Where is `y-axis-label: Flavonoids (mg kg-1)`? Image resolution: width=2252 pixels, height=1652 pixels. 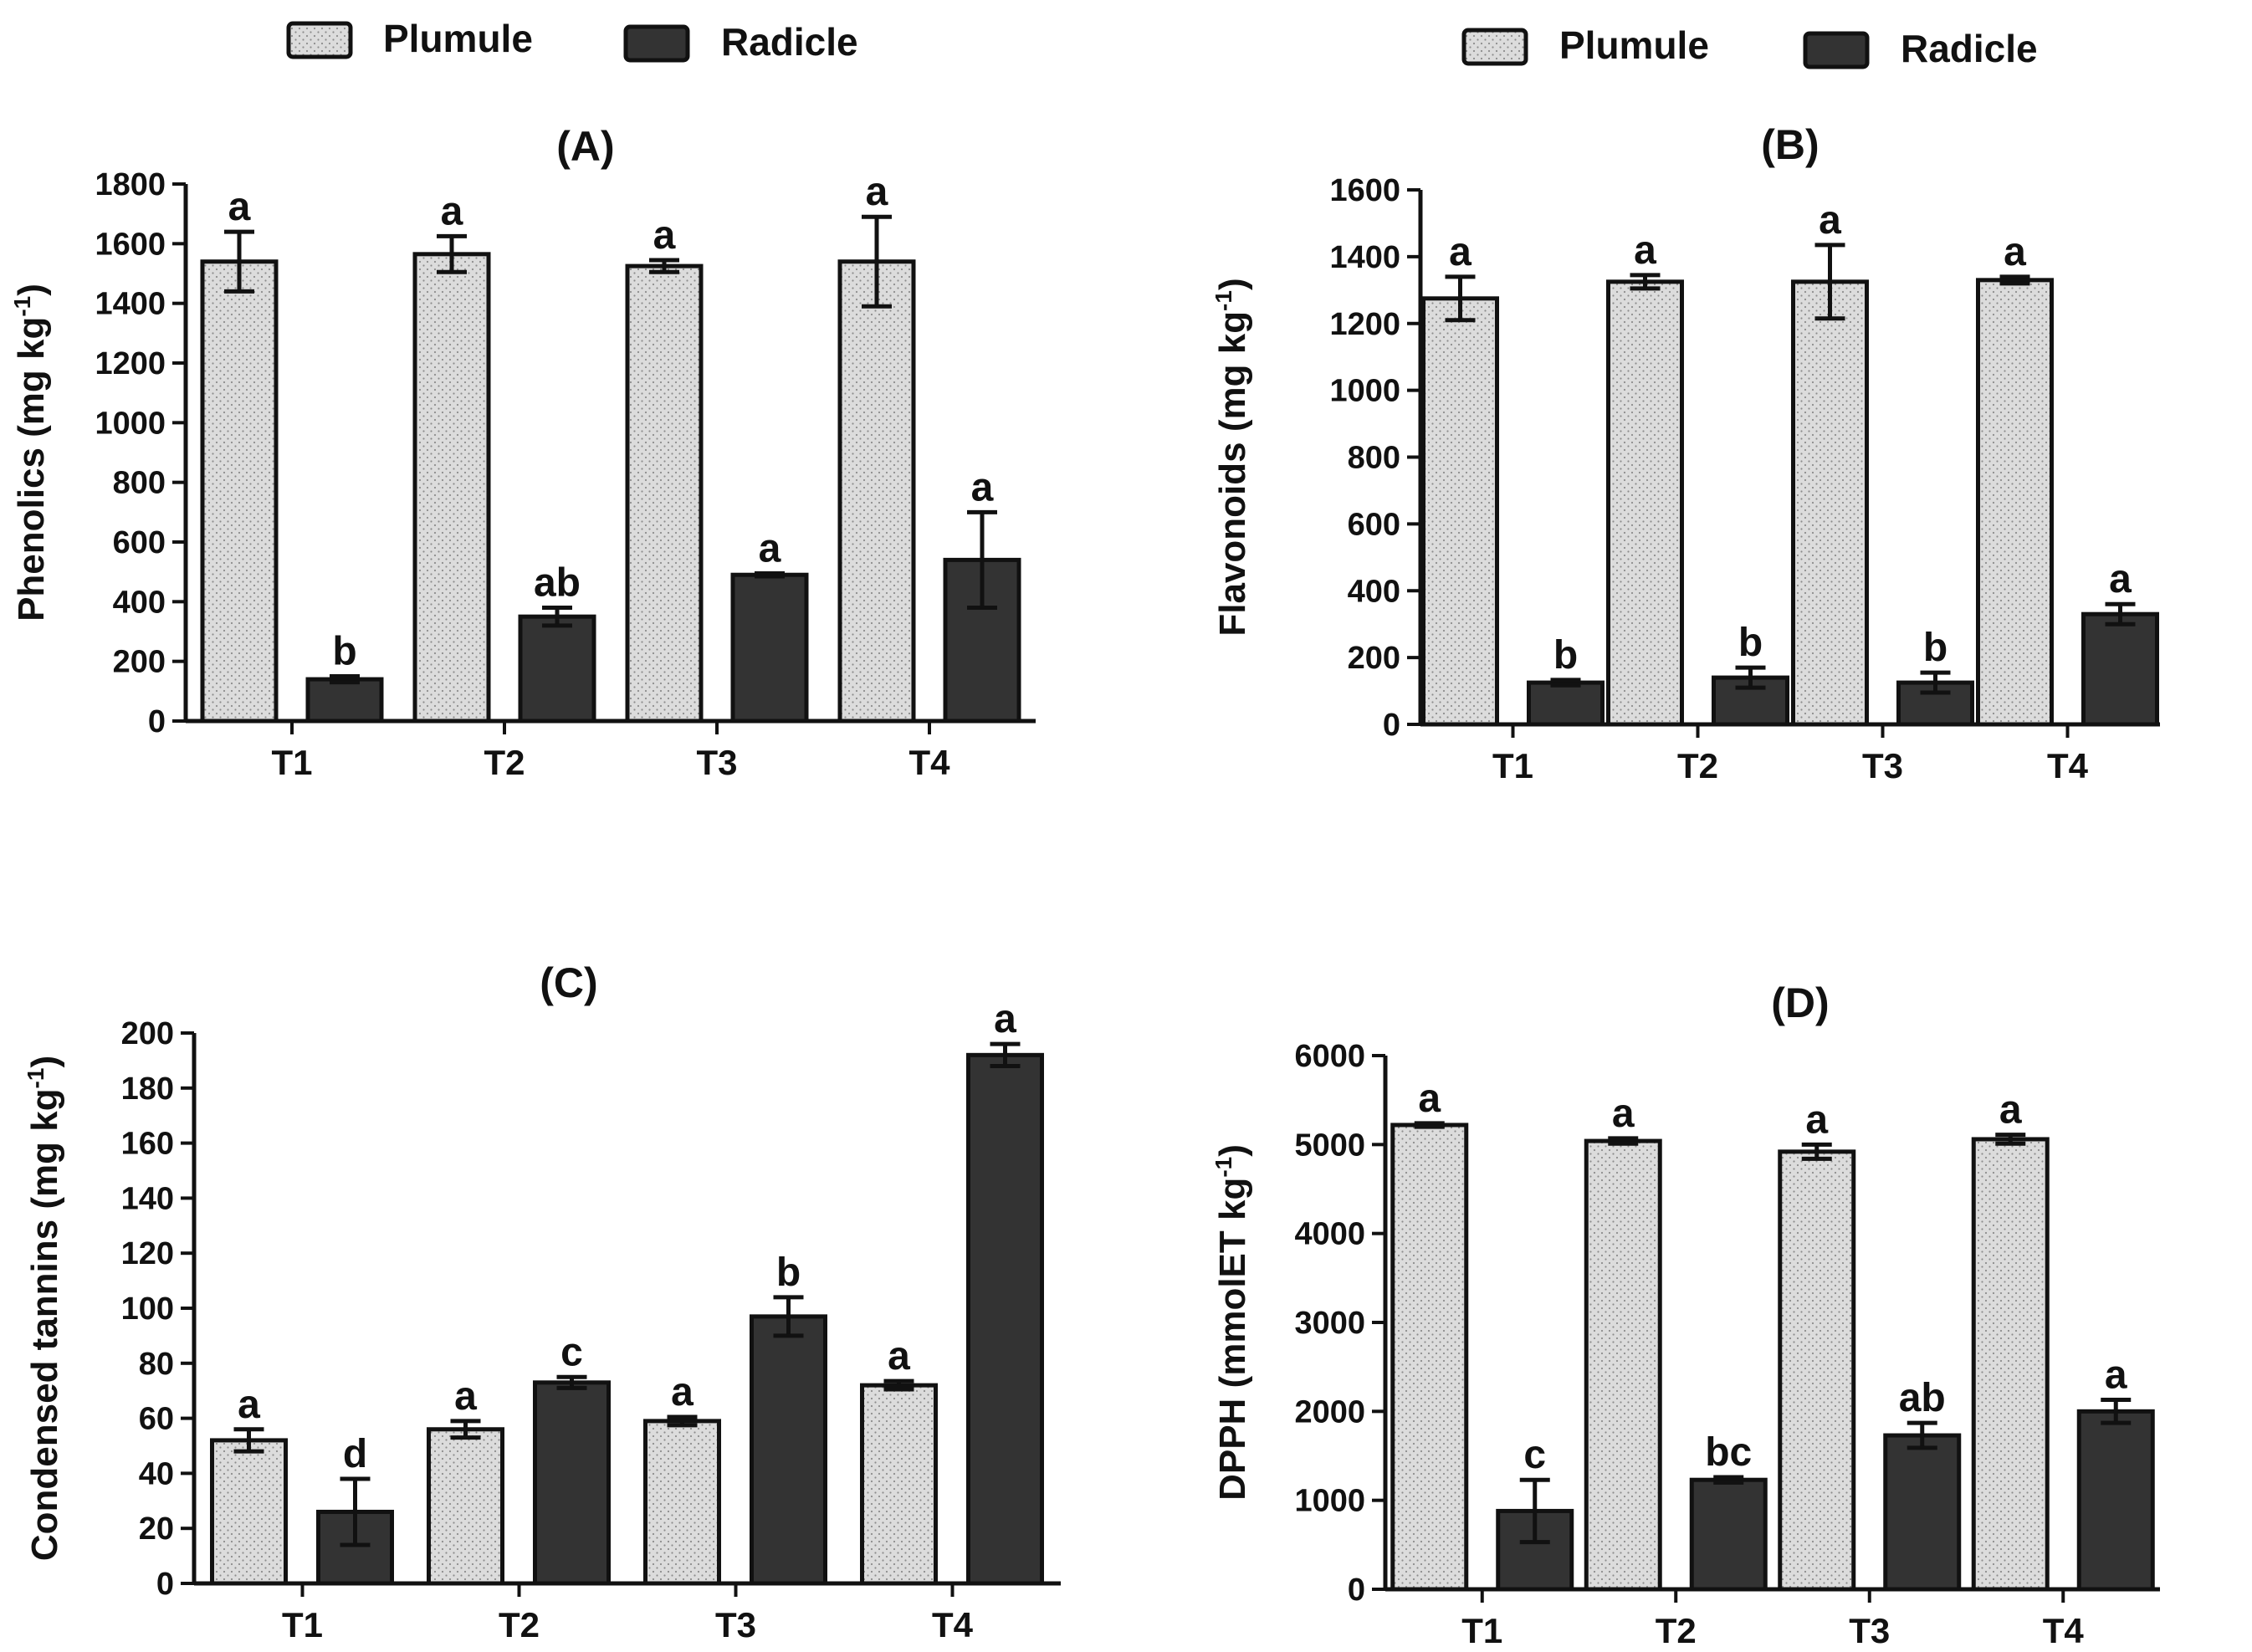 y-axis-label: Flavonoids (mg kg-1) is located at coordinates (1232, 457).